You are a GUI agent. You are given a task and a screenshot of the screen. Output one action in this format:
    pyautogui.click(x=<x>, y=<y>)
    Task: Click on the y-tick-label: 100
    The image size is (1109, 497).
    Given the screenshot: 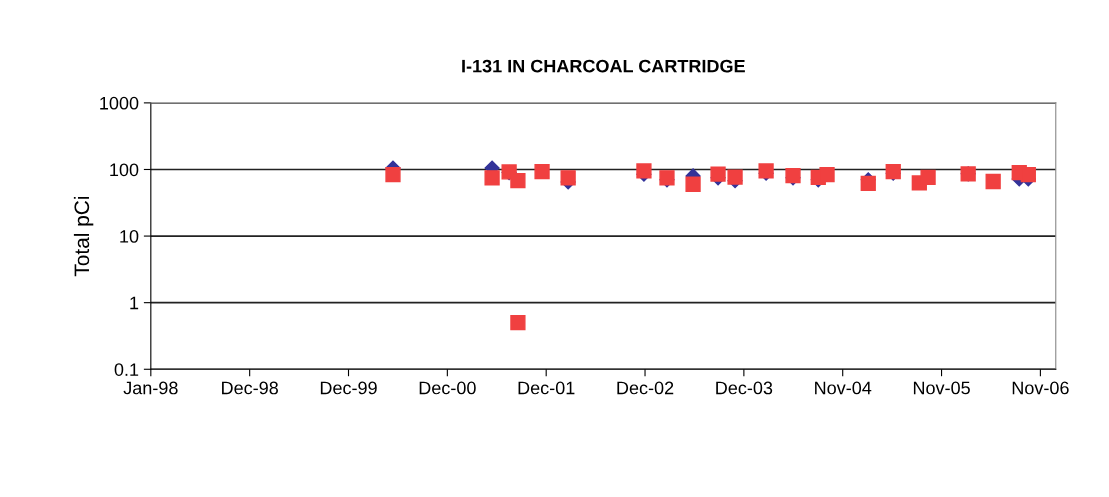 What is the action you would take?
    pyautogui.click(x=124, y=170)
    